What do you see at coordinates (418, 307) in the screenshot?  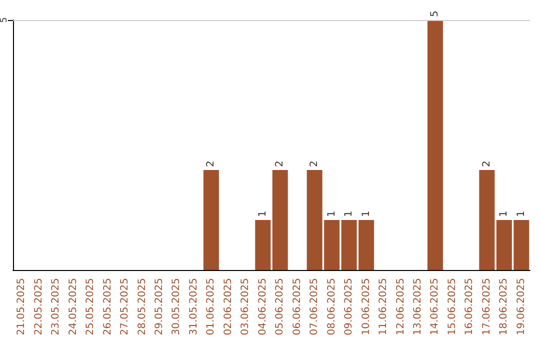 I see `x-tick-label: 13.06.2025` at bounding box center [418, 307].